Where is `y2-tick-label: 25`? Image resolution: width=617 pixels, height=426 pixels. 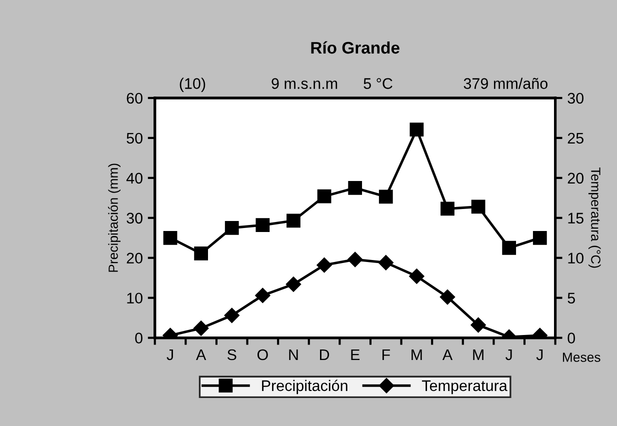
y2-tick-label: 25 is located at coordinates (576, 138).